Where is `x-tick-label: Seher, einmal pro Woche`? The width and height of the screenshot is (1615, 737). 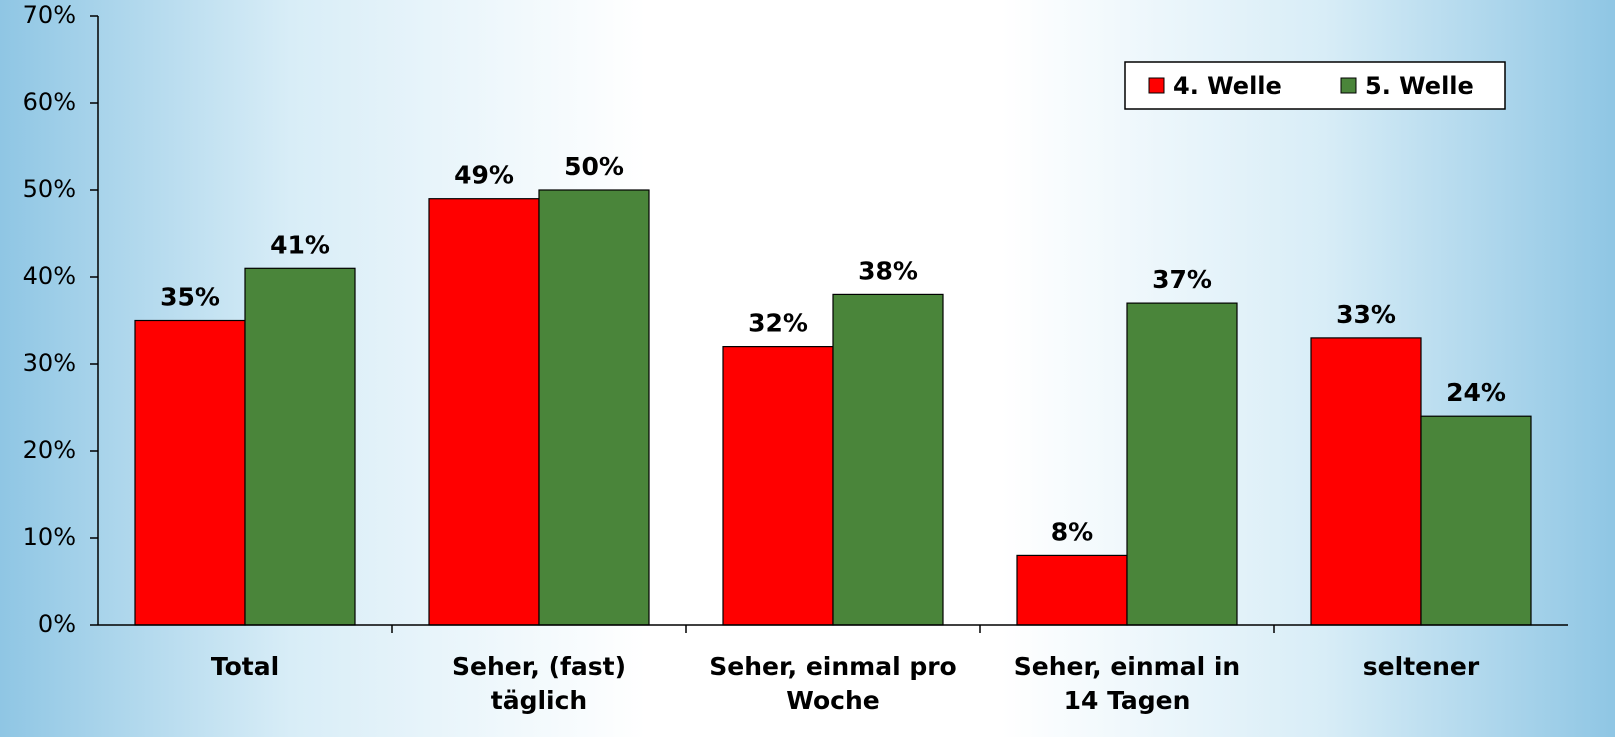
x-tick-label: Seher, einmal pro Woche is located at coordinates (833, 683).